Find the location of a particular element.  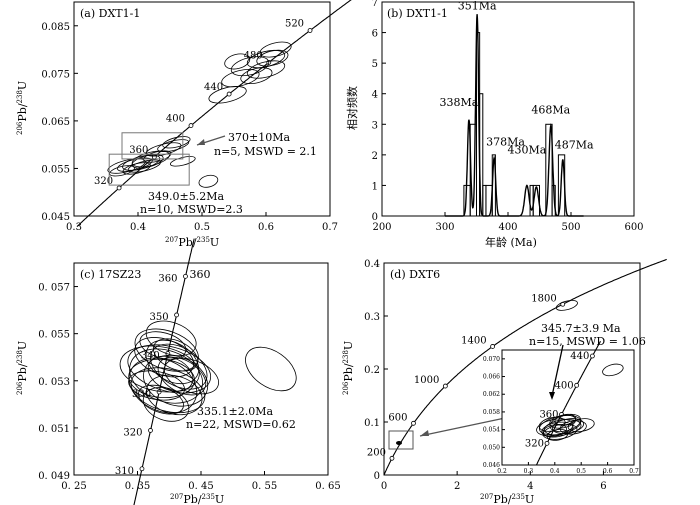

panel-b-peak-label: 430Ma is located at coordinates (526, 149).